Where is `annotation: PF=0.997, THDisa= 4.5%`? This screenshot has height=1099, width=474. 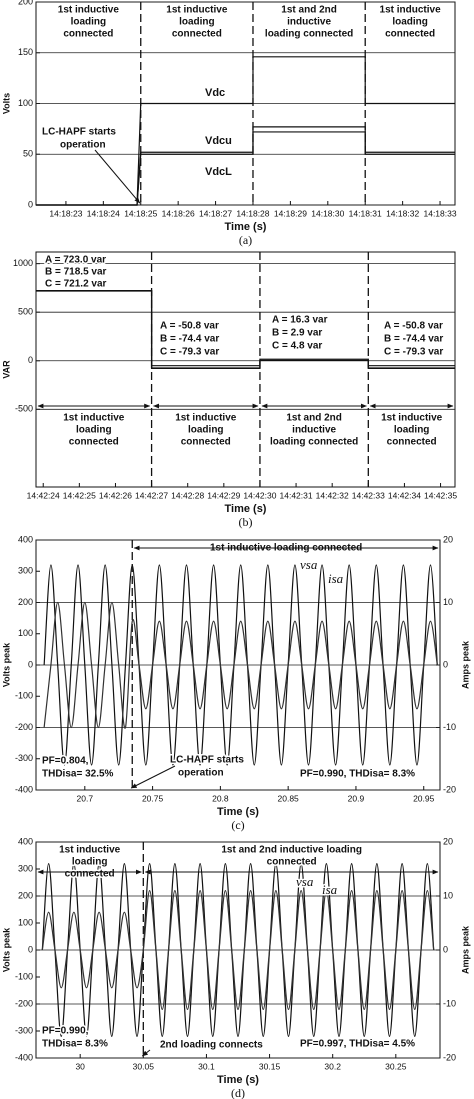
annotation: PF=0.997, THDisa= 4.5% is located at coordinates (357, 1044).